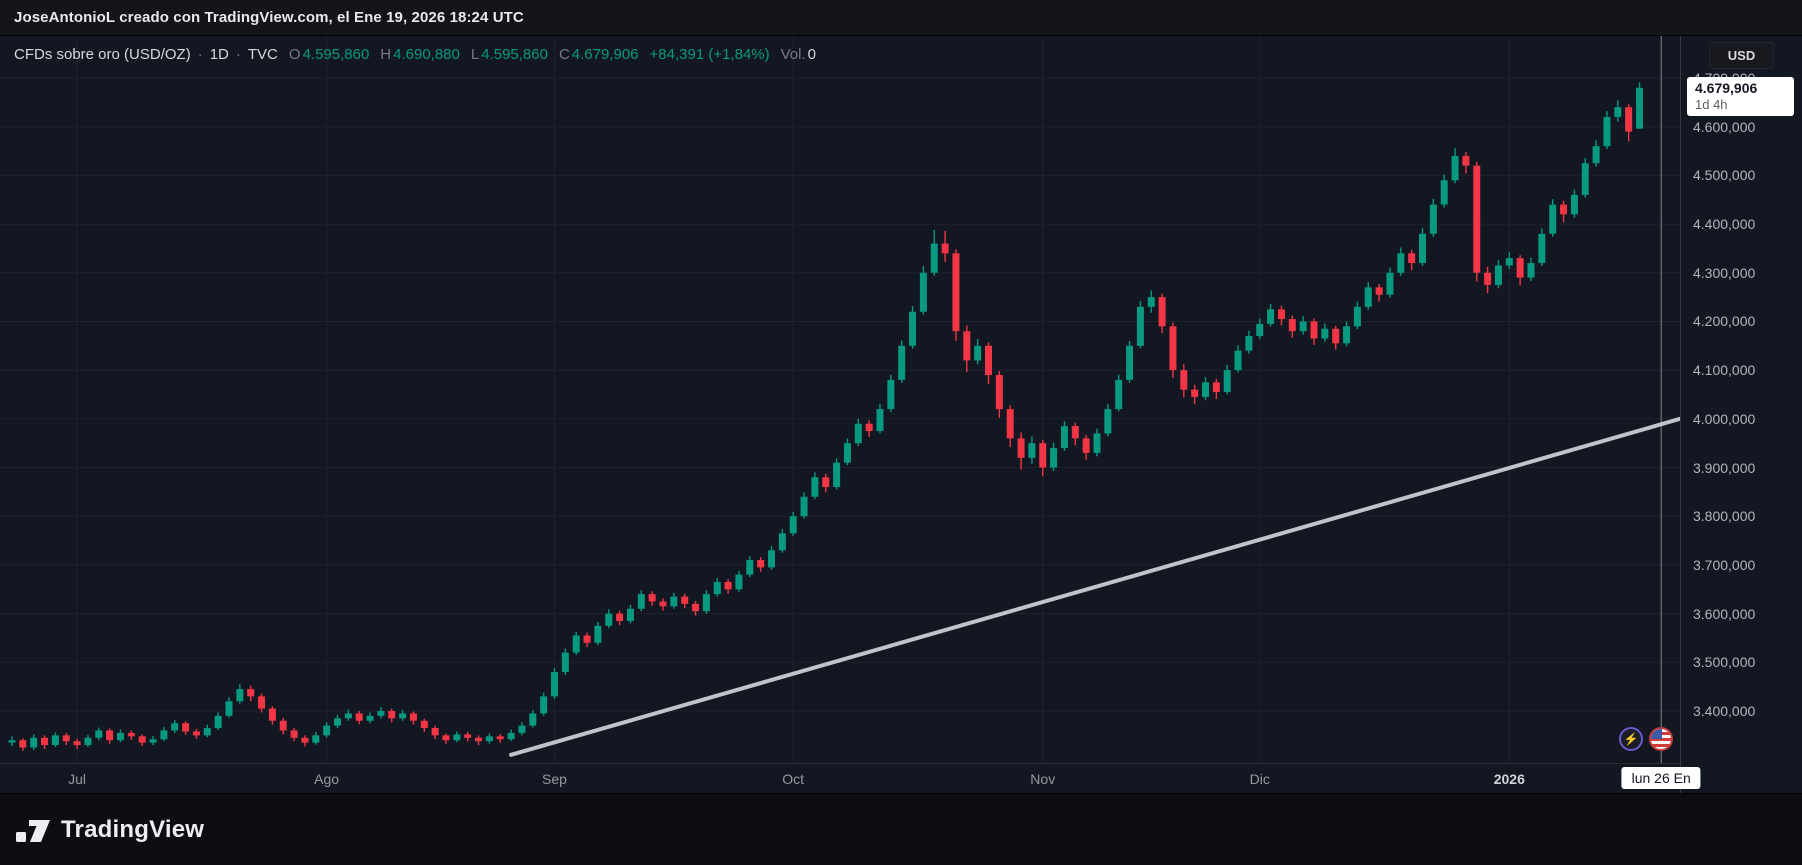 The width and height of the screenshot is (1802, 865). What do you see at coordinates (1661, 739) in the screenshot?
I see `us-flag-event-icon` at bounding box center [1661, 739].